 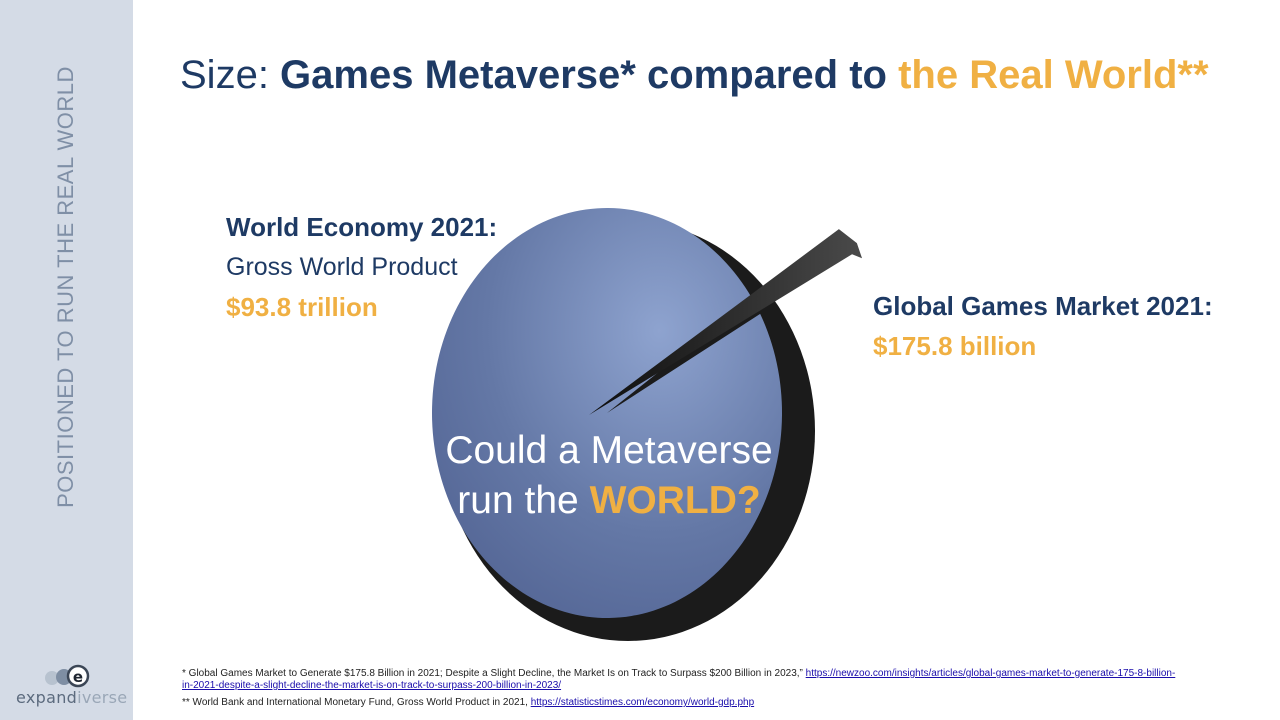 I want to click on question-line-1: Could a Metaverse, so click(x=609, y=450).